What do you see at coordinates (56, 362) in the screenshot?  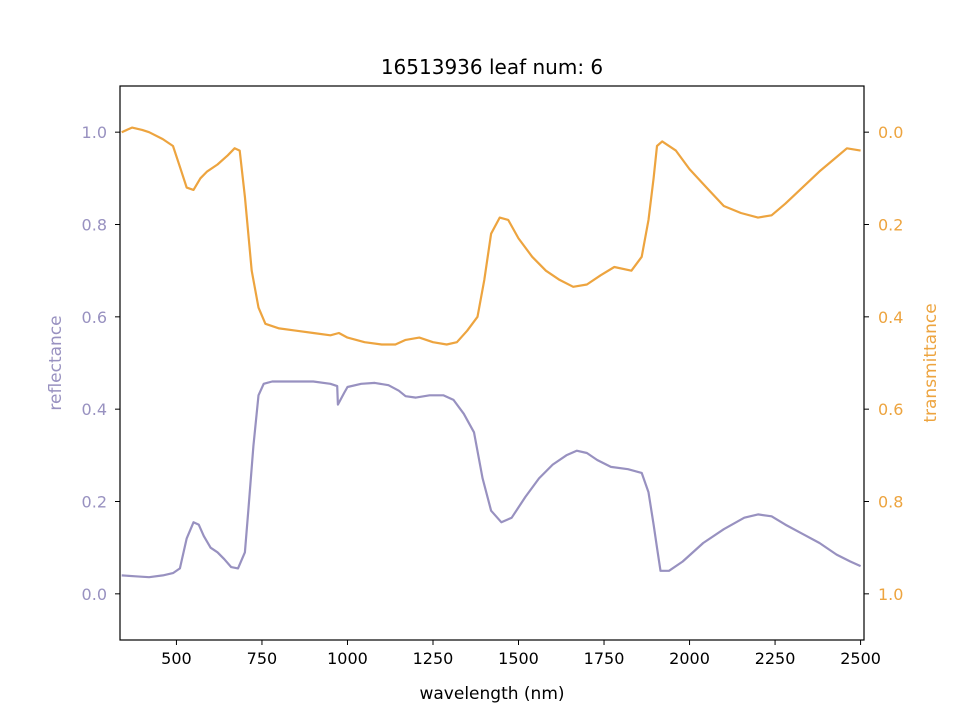 I see `left-y-axis-label: reflectance` at bounding box center [56, 362].